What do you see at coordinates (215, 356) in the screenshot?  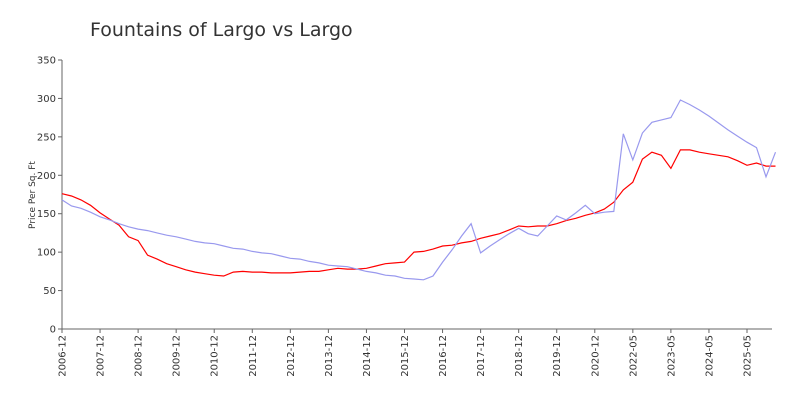 I see `x-tick-label: 2010-12` at bounding box center [215, 356].